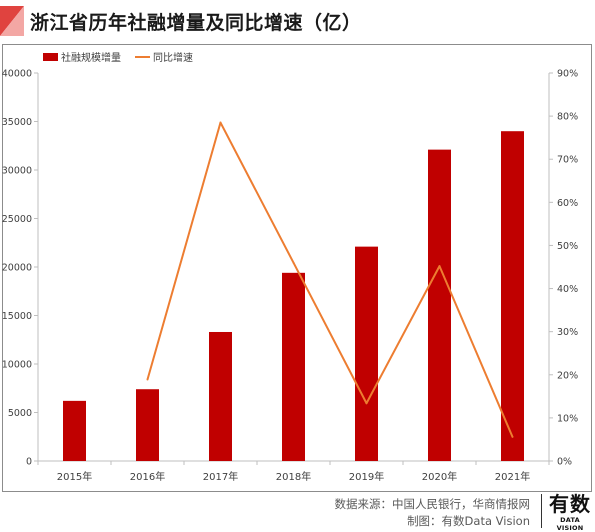 Image resolution: width=595 pixels, height=532 pixels. What do you see at coordinates (17, 219) in the screenshot?
I see `left-tick-label: 25000` at bounding box center [17, 219].